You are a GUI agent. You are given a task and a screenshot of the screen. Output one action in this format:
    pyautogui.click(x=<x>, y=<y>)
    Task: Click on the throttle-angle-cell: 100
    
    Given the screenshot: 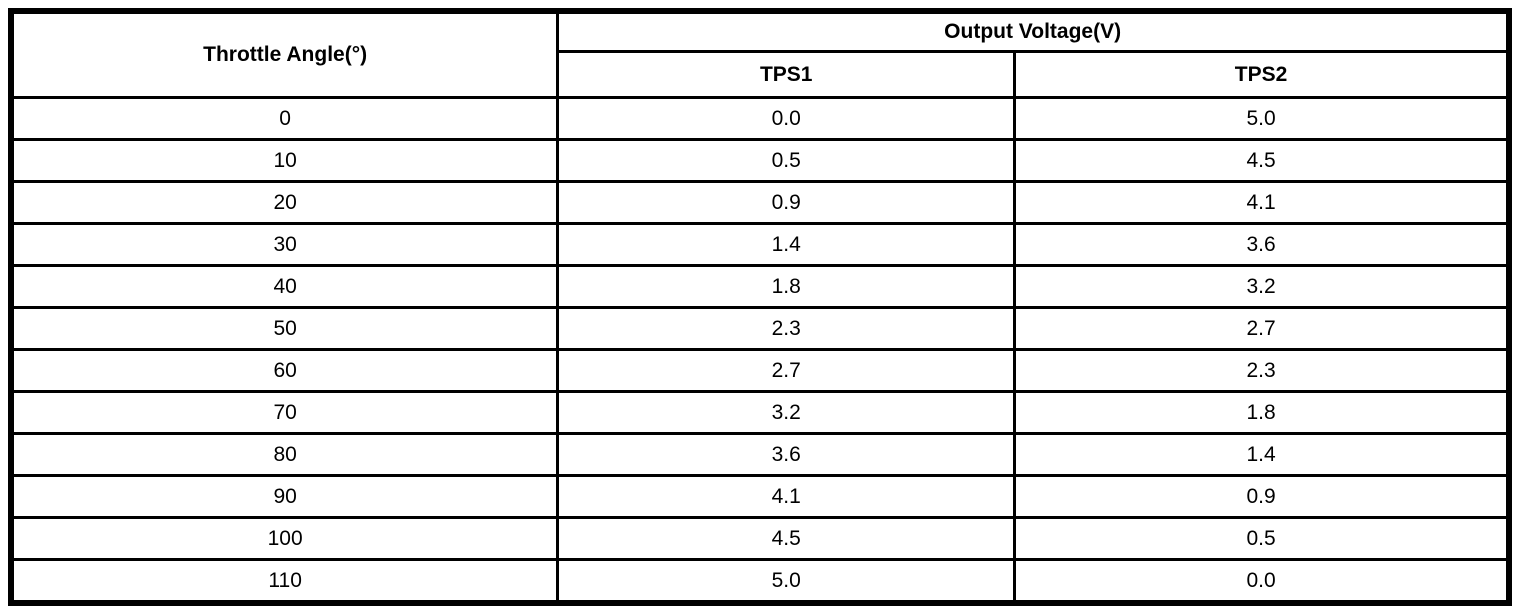 What is the action you would take?
    pyautogui.click(x=284, y=538)
    